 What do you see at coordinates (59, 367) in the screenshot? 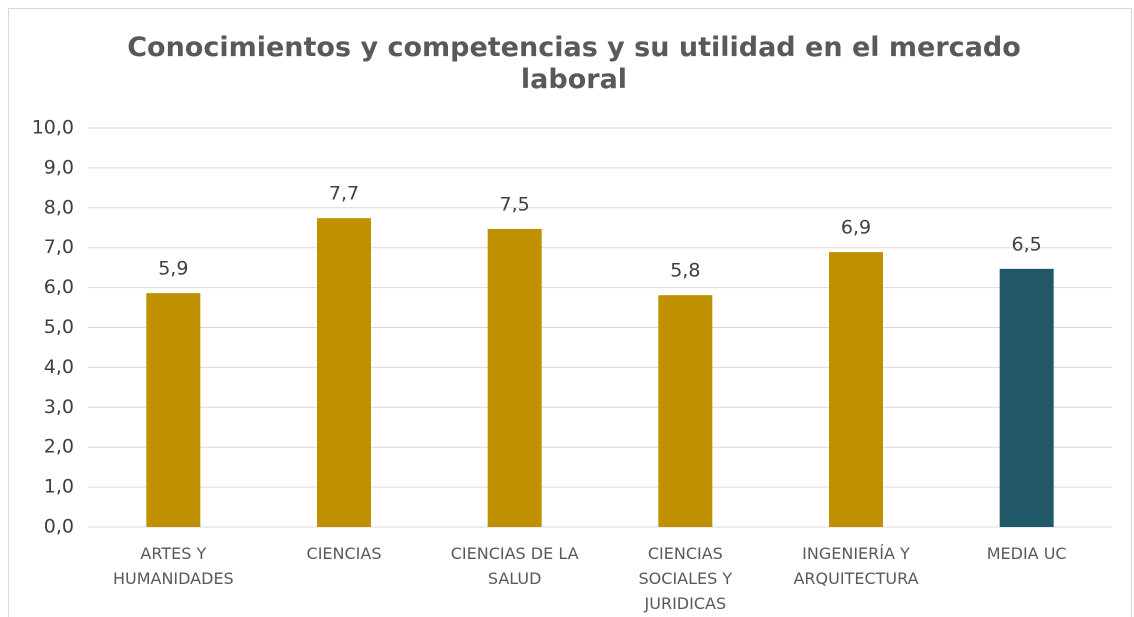
I see `y-tick-label: 4,0` at bounding box center [59, 367].